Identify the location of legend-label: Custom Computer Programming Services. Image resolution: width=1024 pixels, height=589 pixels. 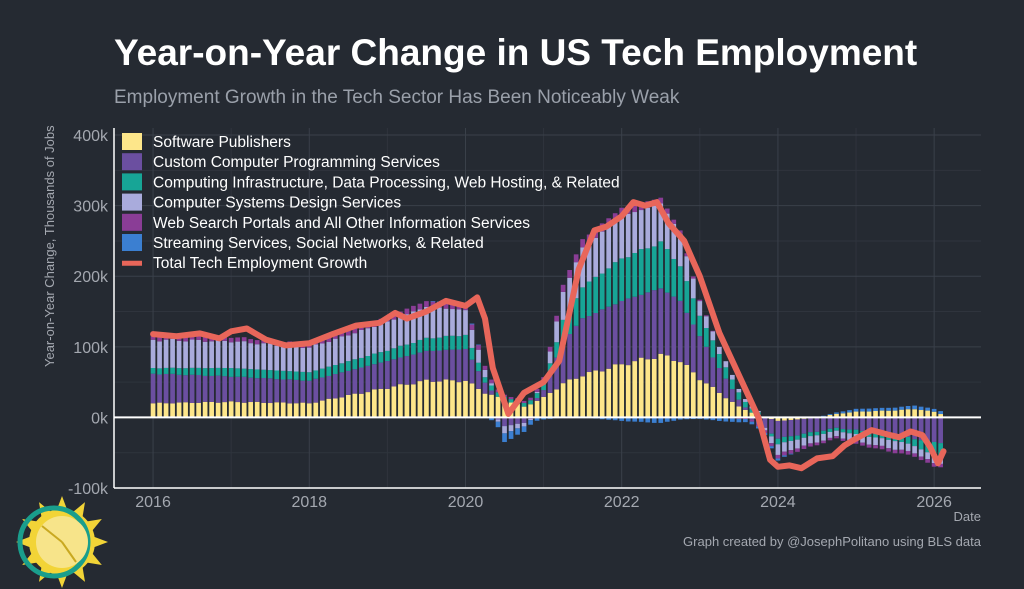
(296, 162).